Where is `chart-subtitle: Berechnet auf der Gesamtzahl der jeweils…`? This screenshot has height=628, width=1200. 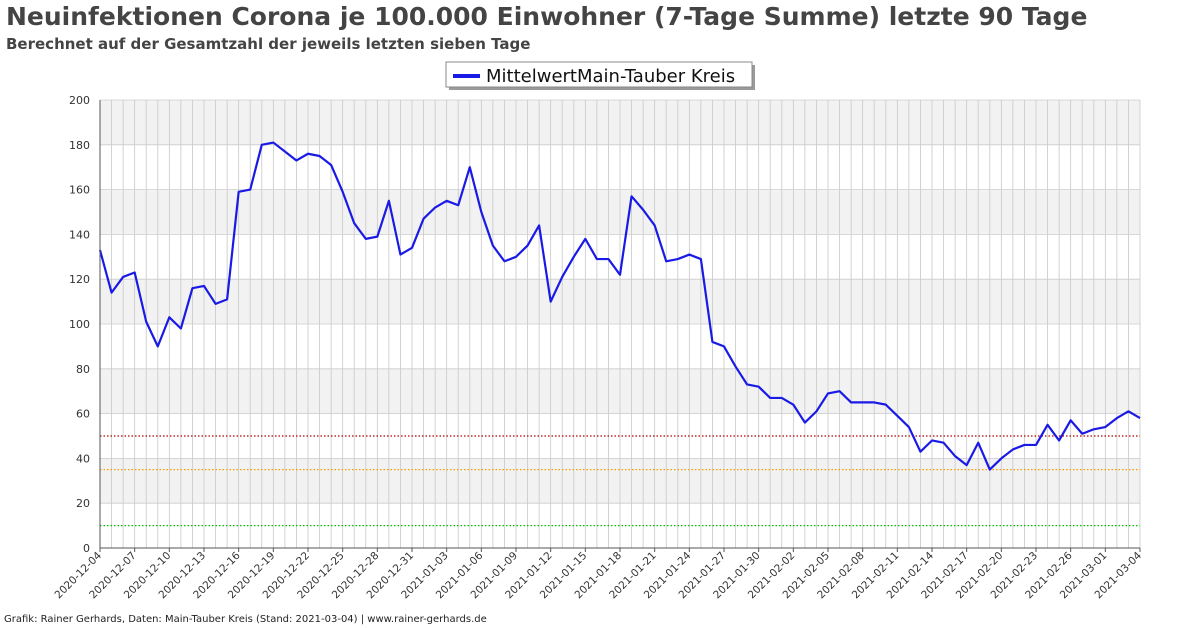 chart-subtitle: Berechnet auf der Gesamtzahl der jeweils… is located at coordinates (268, 44).